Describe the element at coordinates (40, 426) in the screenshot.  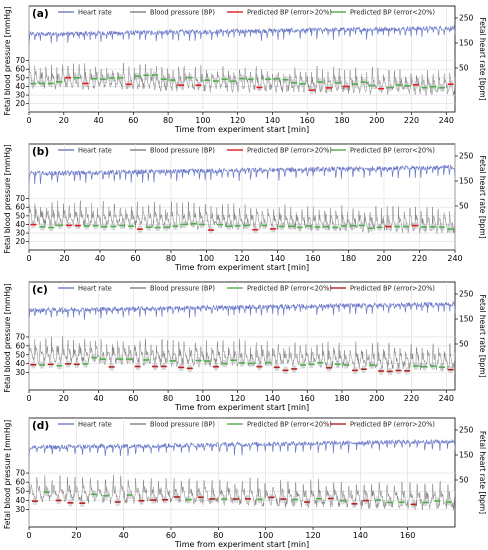
I see `panel-label: (d)` at that location.